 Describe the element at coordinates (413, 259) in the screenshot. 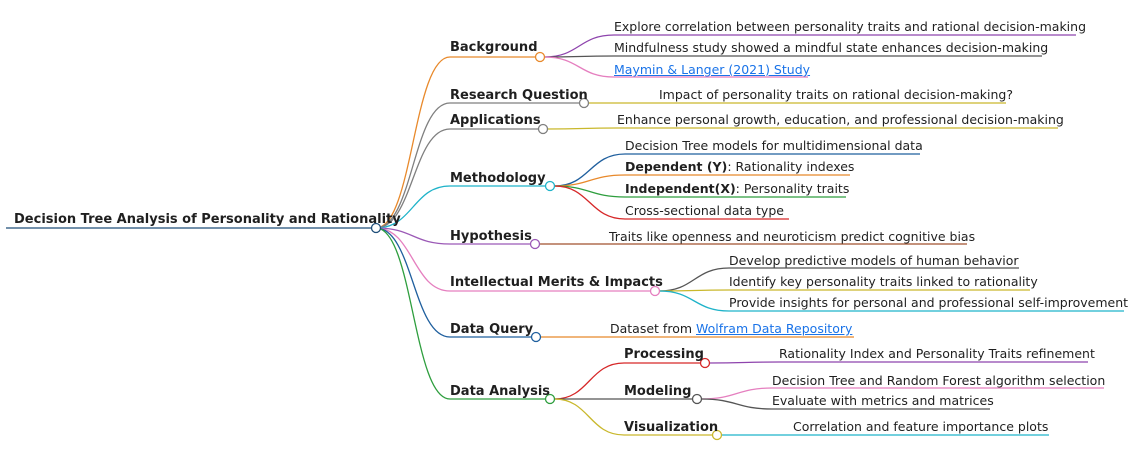

I see `connector-root-merits` at that location.